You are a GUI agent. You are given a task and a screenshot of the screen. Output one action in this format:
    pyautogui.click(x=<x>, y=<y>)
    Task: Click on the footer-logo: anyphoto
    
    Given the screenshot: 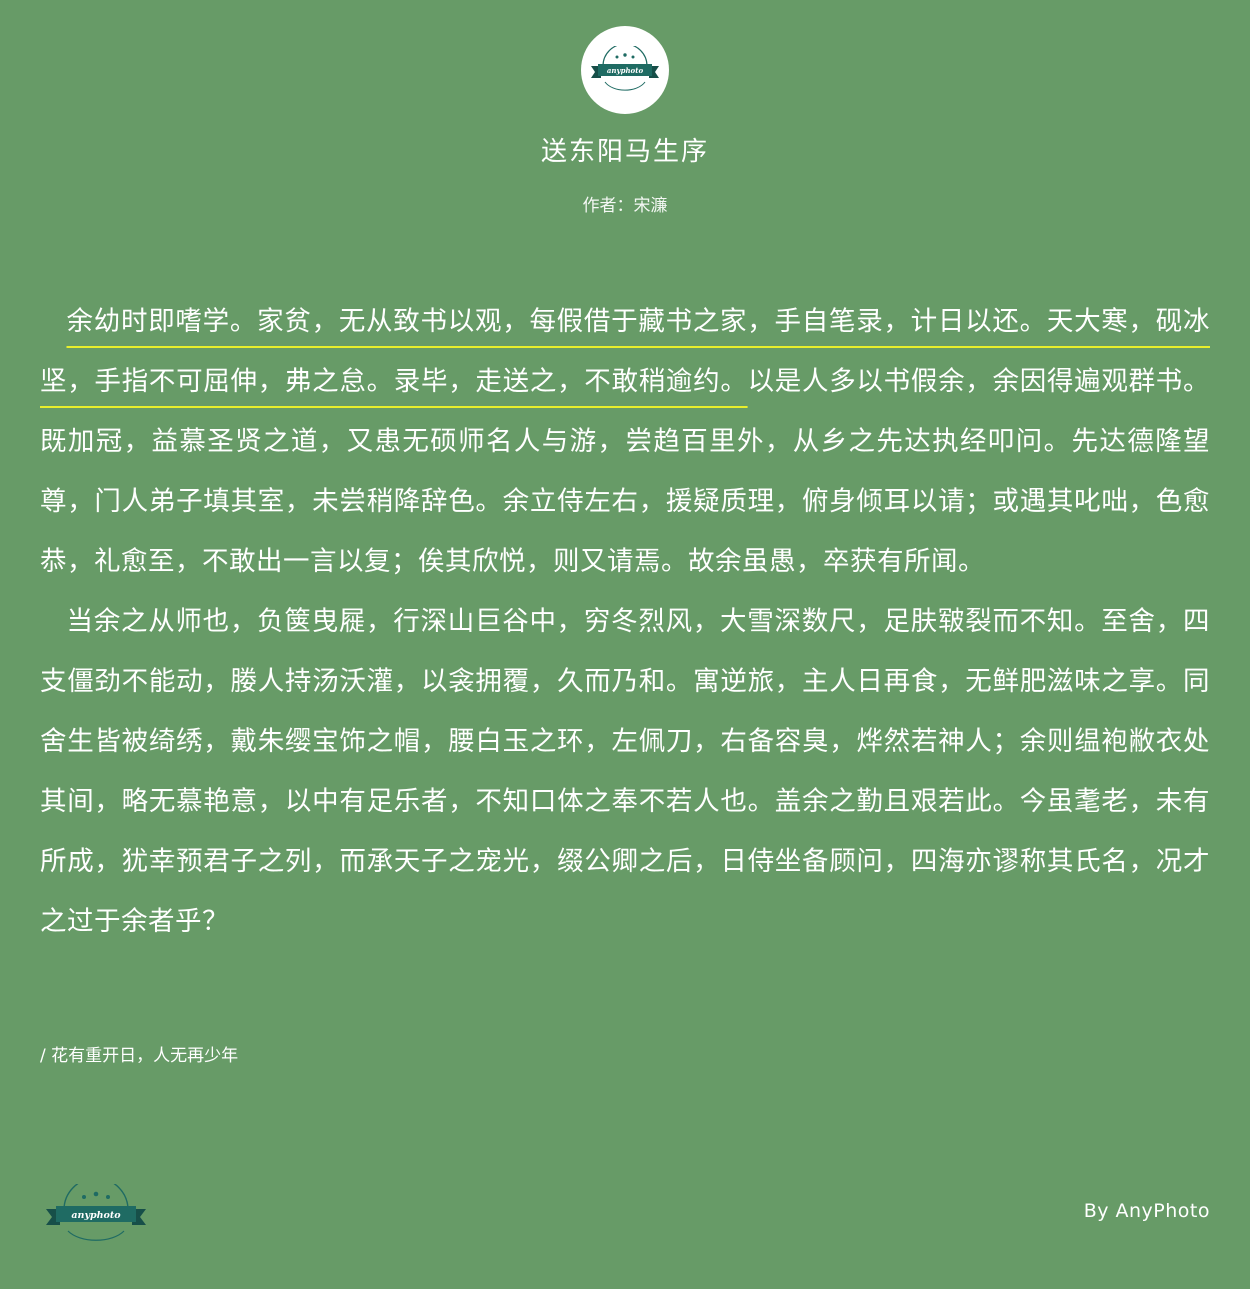 What is the action you would take?
    pyautogui.click(x=96, y=1212)
    